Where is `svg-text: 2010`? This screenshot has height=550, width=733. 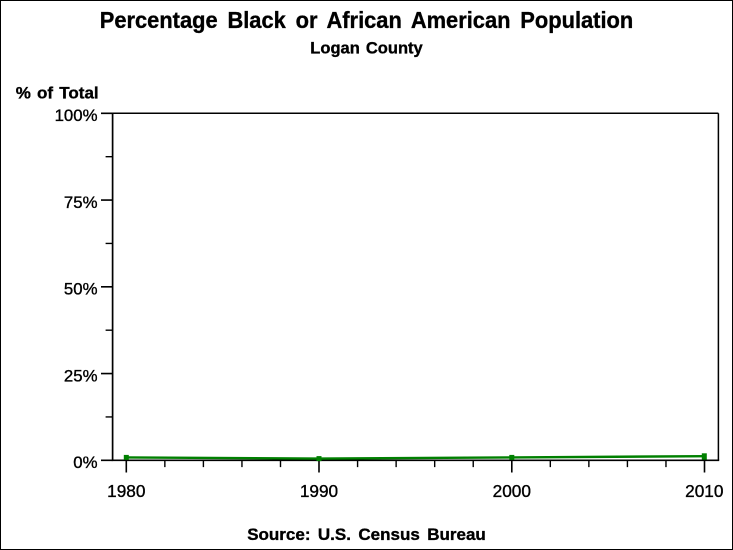
svg-text: 2010 is located at coordinates (704, 491).